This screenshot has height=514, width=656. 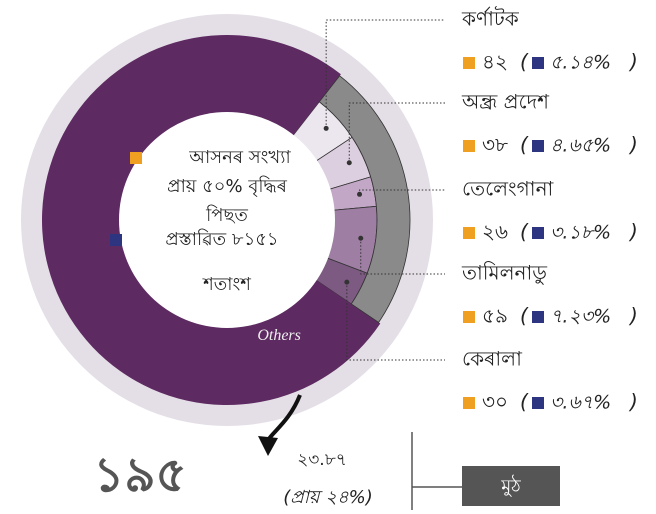 What do you see at coordinates (328, 497) in the screenshot?
I see `approx: (প্ৰায় ২৪%)` at bounding box center [328, 497].